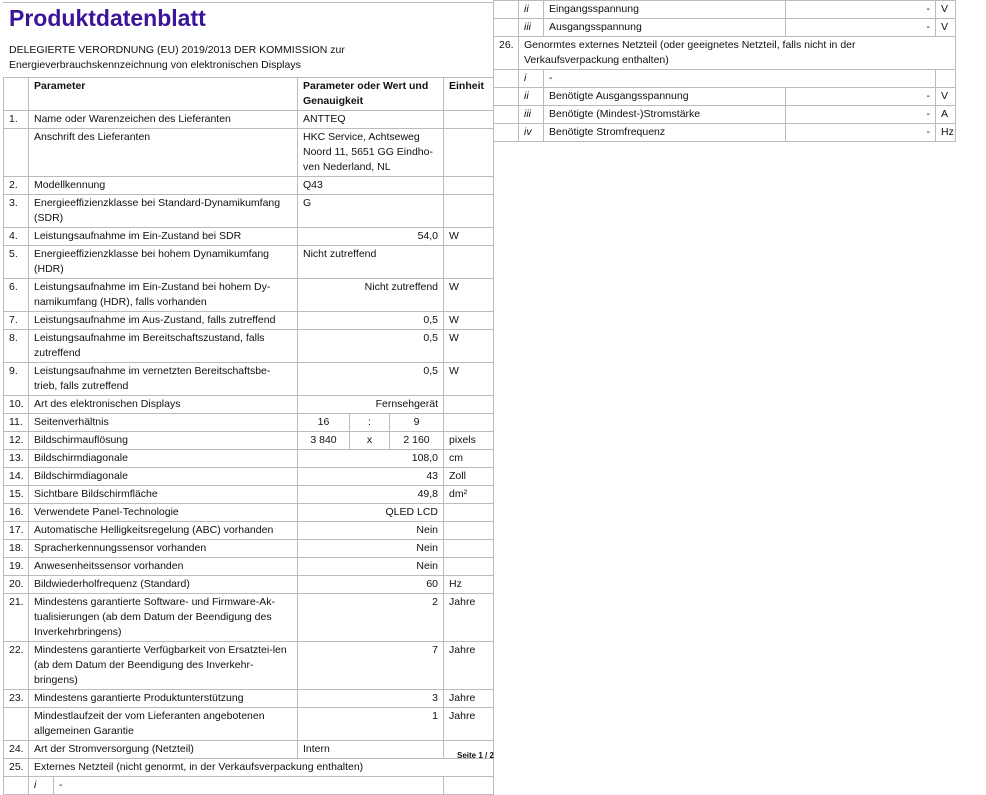 The image size is (986, 795). What do you see at coordinates (945, 132) in the screenshot?
I see `row-unit: Hz` at bounding box center [945, 132].